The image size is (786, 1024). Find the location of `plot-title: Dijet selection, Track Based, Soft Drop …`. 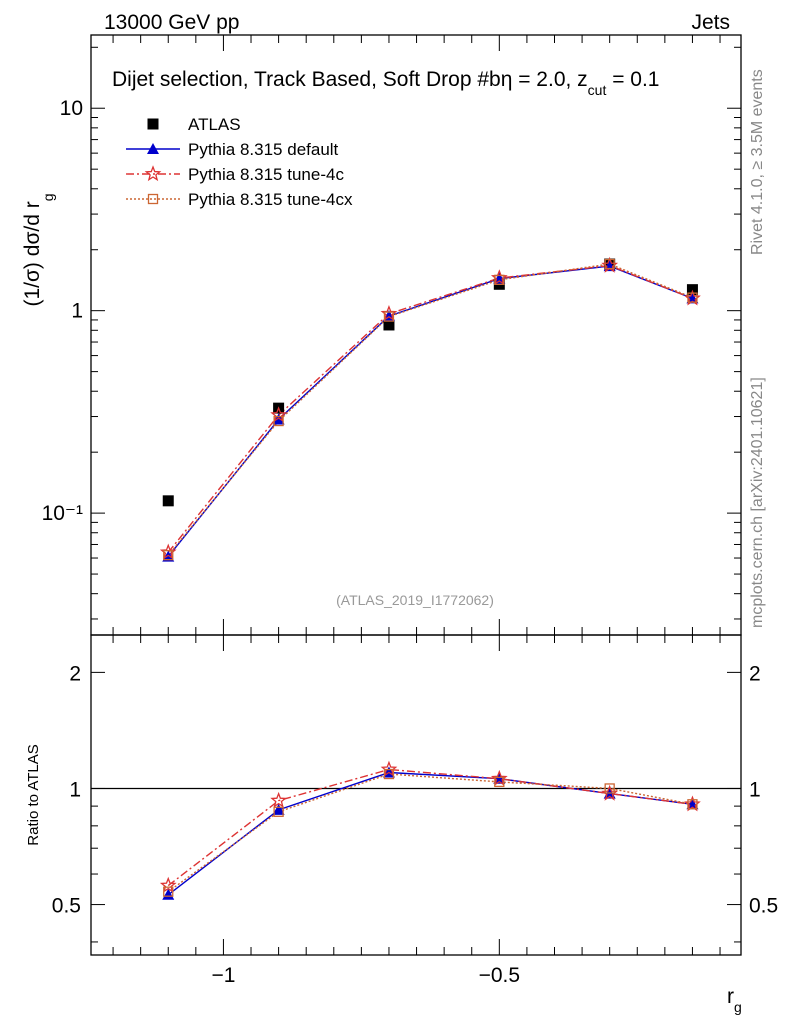

plot-title: Dijet selection, Track Based, Soft Drop … is located at coordinates (386, 83).